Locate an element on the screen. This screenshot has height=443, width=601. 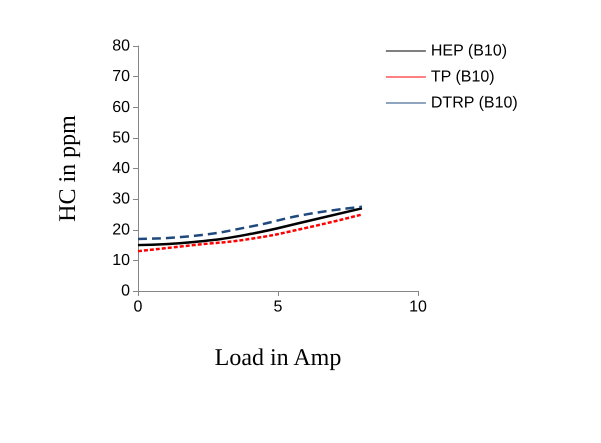
y-tick-label: 10 is located at coordinates (121, 260).